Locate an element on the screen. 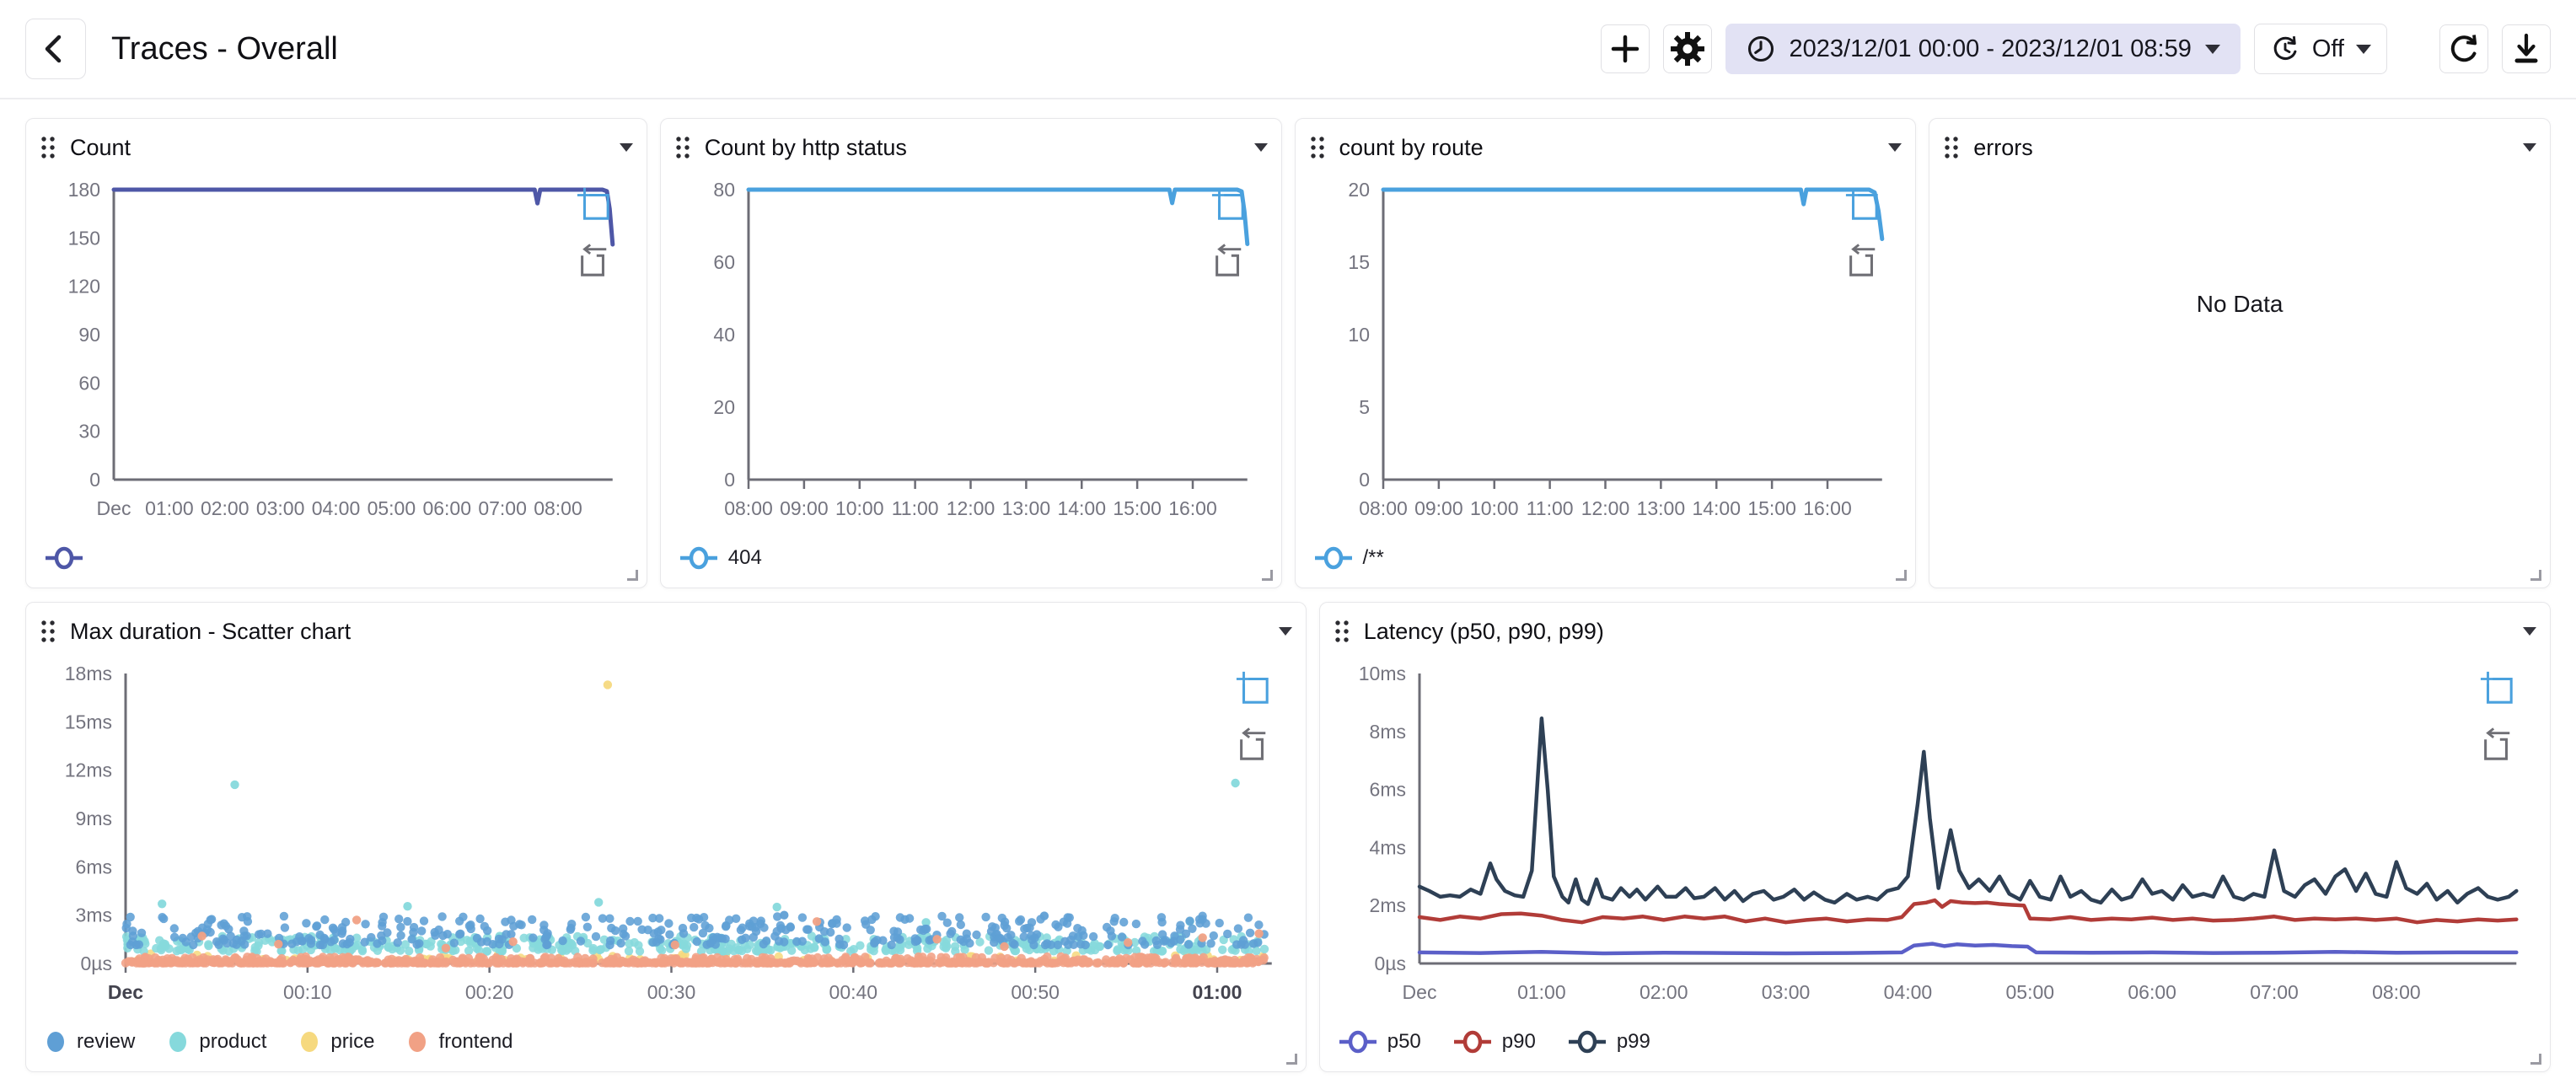 This screenshot has width=2576, height=1084. svg-text: 80 is located at coordinates (724, 190).